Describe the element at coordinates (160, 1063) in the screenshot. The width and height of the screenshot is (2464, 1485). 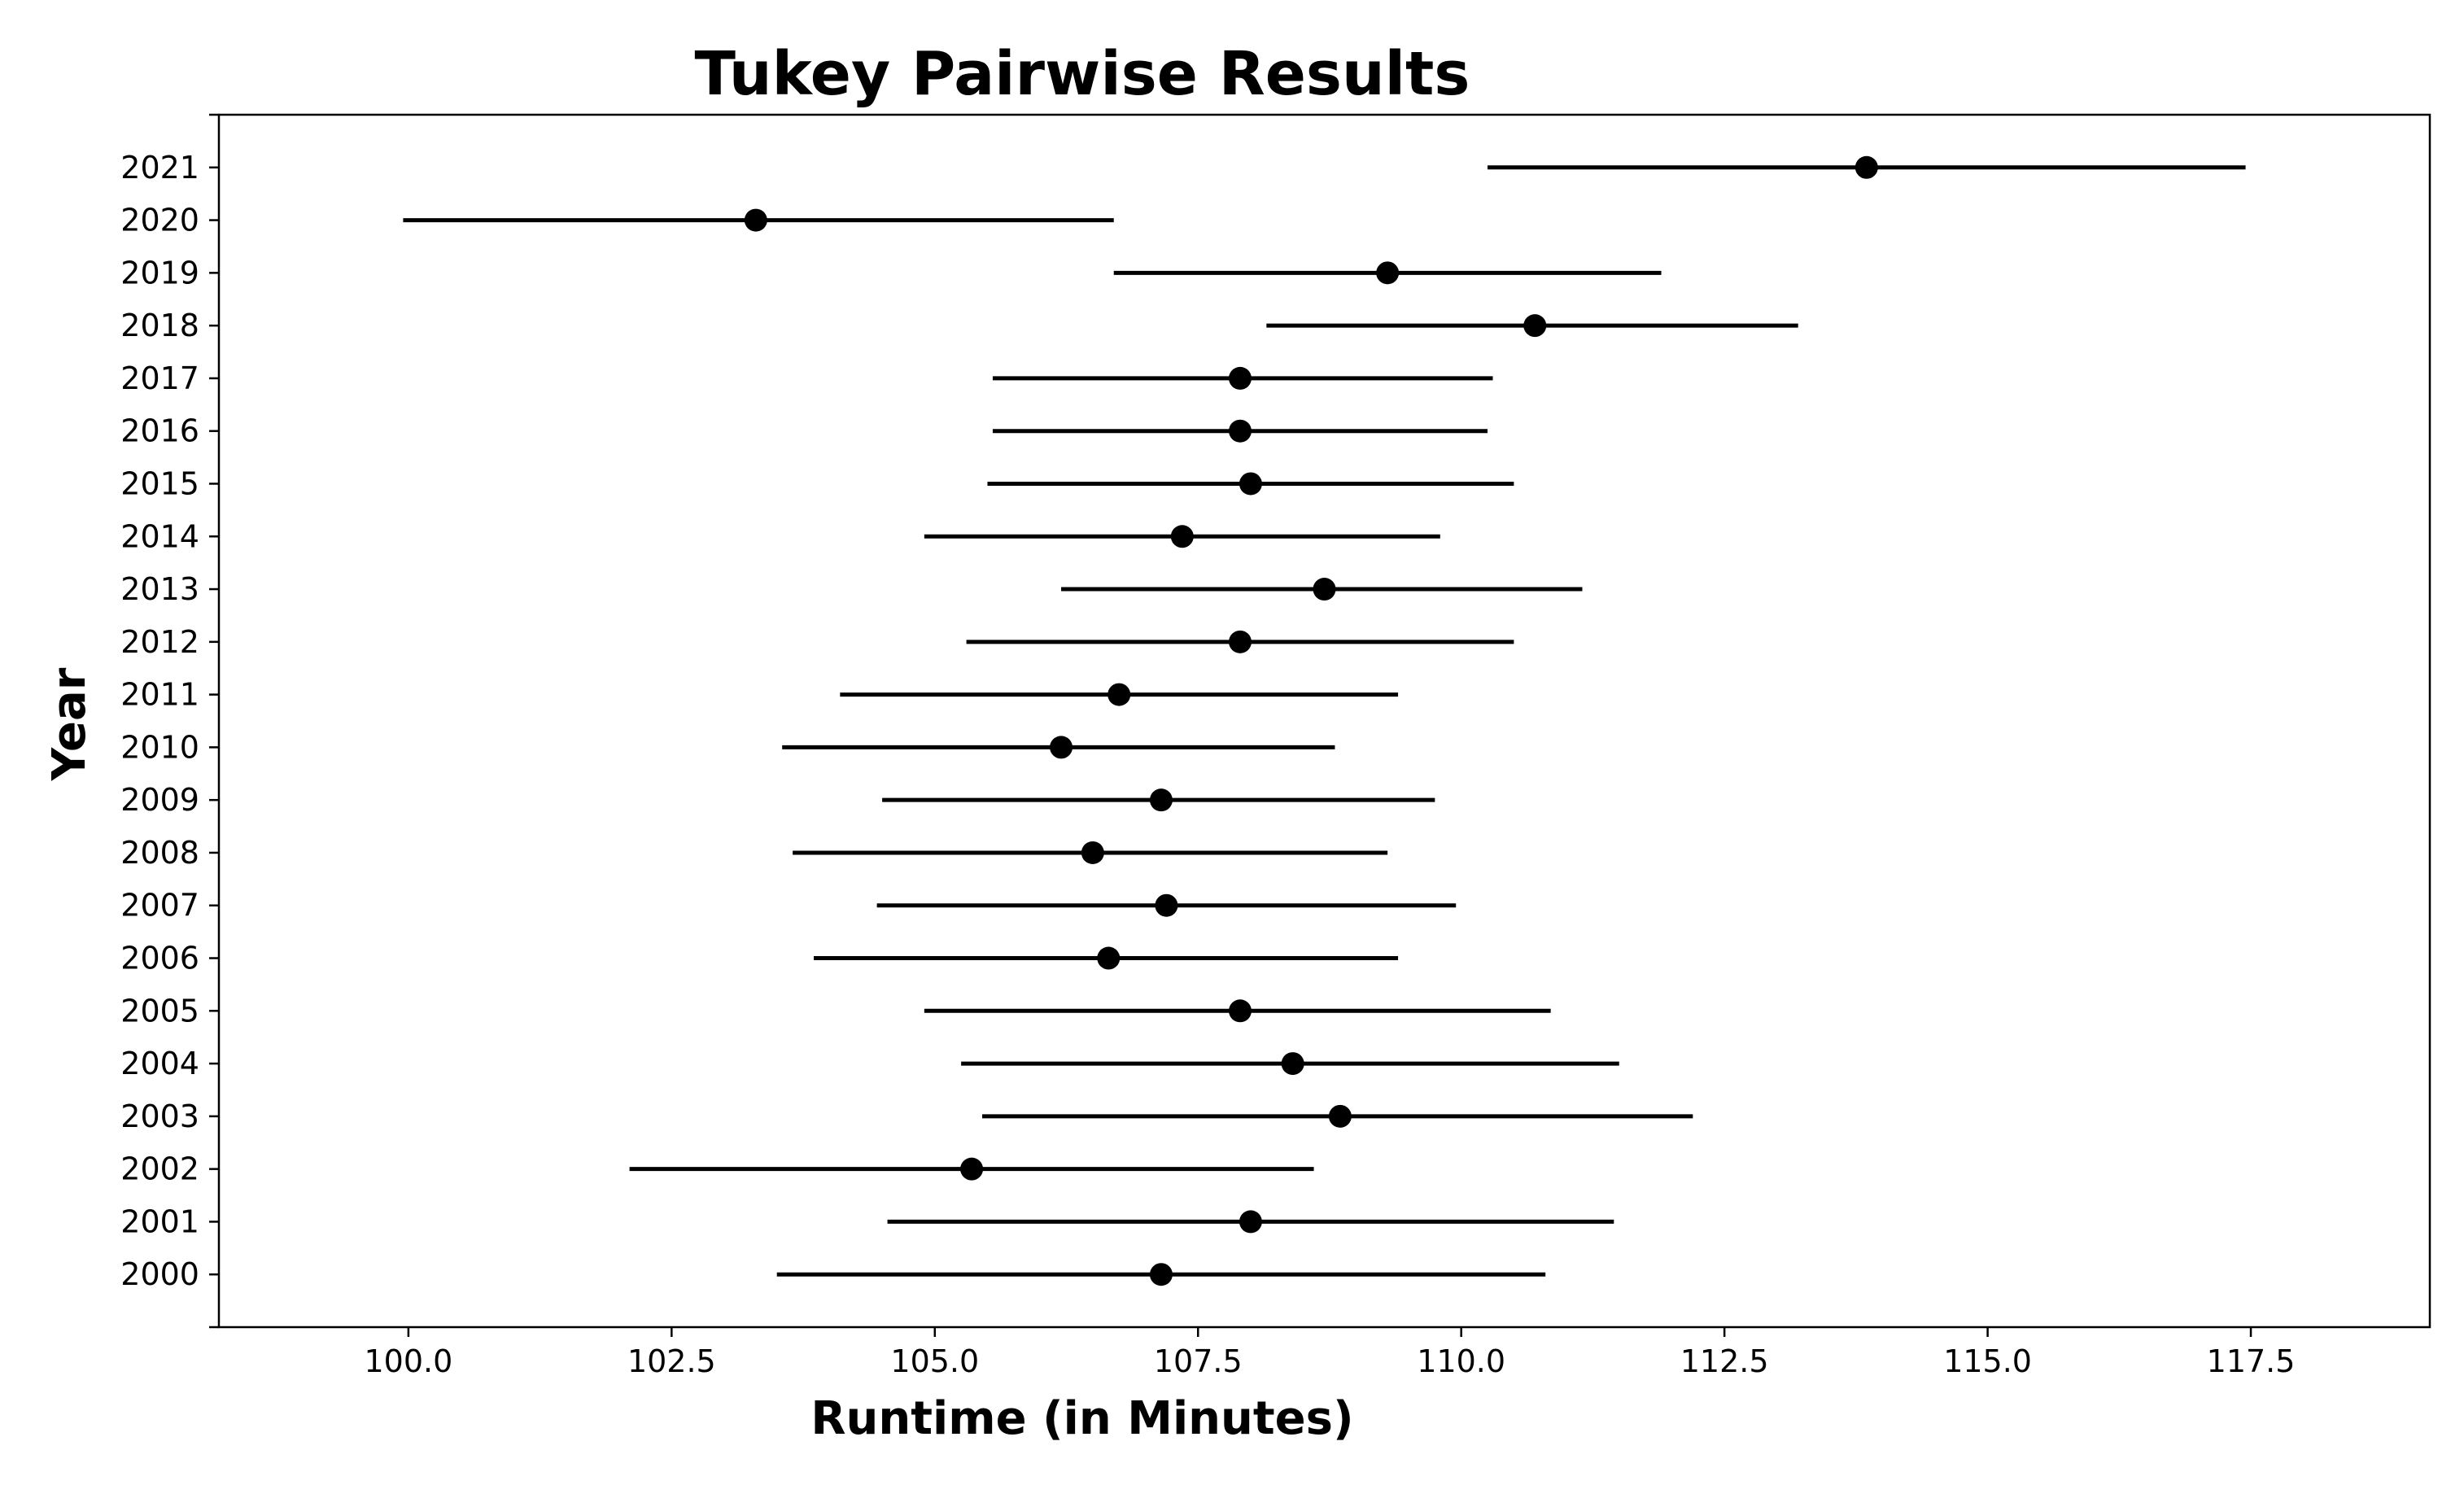
I see `y-tick-label: 2004` at that location.